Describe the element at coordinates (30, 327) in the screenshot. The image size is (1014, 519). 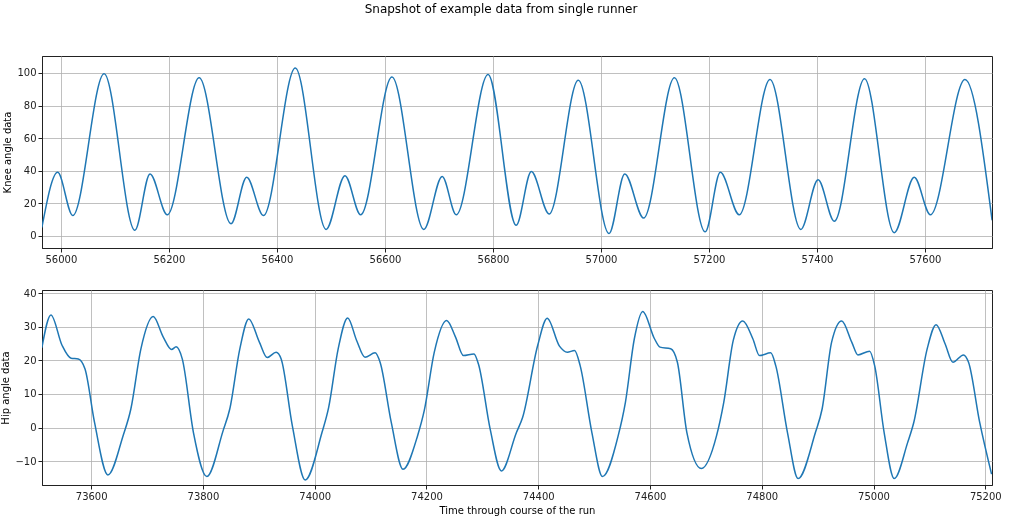
I see `y-tick-label: 30` at that location.